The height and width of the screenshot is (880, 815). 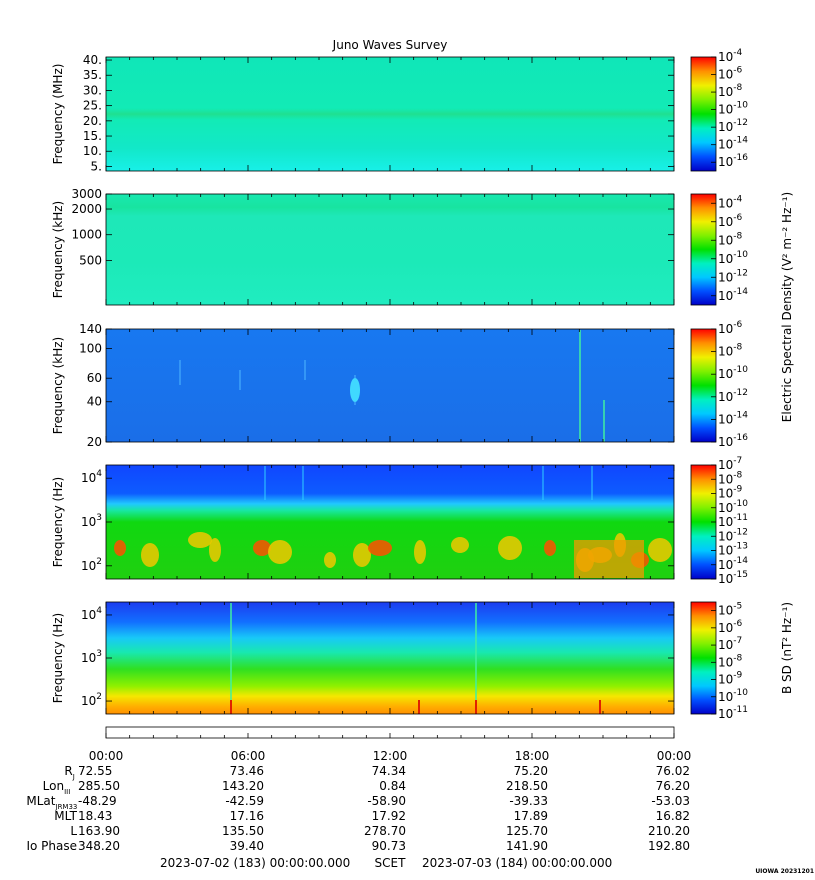 I want to click on emission-region, so click(x=609, y=559).